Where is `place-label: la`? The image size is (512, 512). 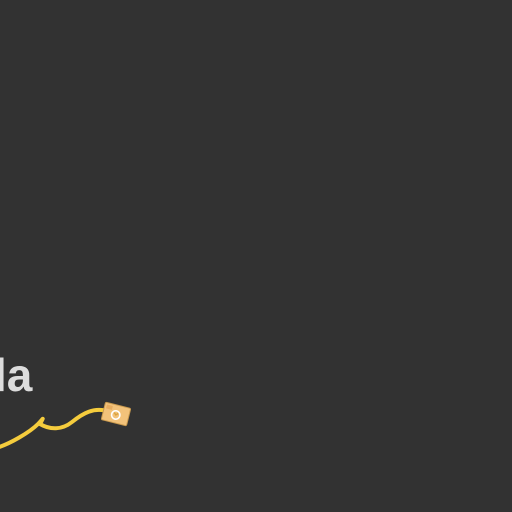
place-label: la is located at coordinates (16, 375).